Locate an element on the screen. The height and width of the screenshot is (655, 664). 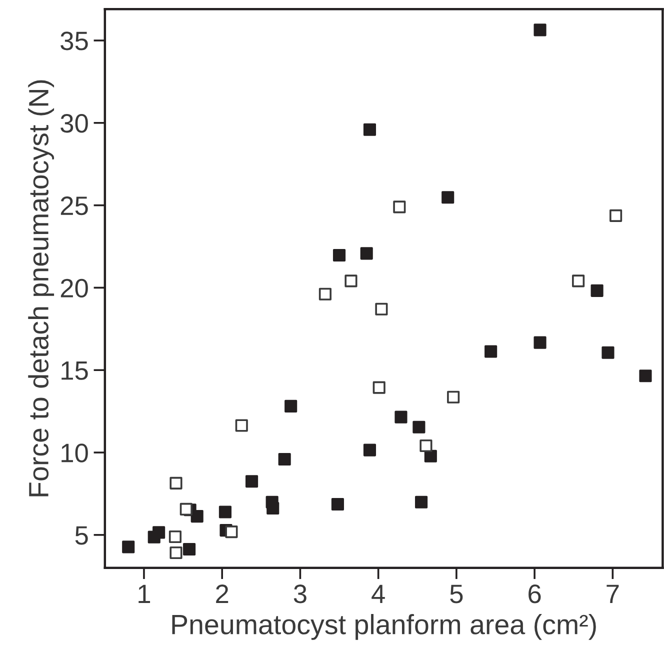
x-tick-label: 4 is located at coordinates (378, 593).